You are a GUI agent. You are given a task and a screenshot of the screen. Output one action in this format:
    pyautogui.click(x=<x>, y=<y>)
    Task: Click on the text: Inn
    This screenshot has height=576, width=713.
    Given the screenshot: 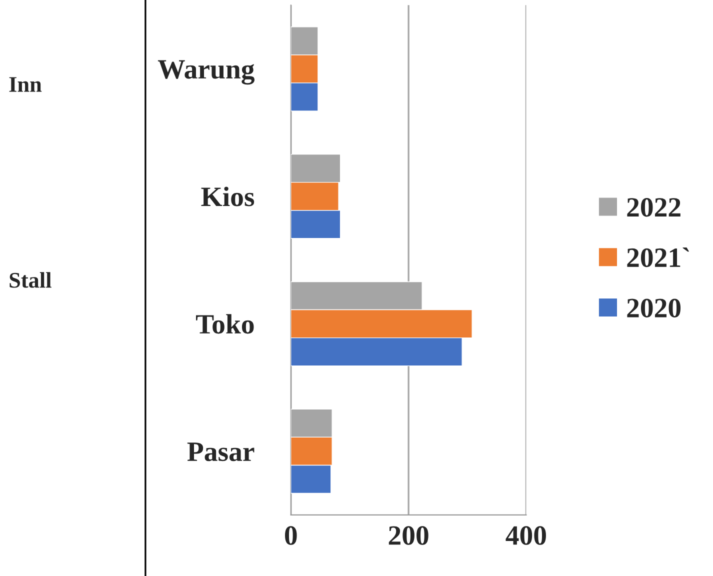 What is the action you would take?
    pyautogui.click(x=25, y=84)
    